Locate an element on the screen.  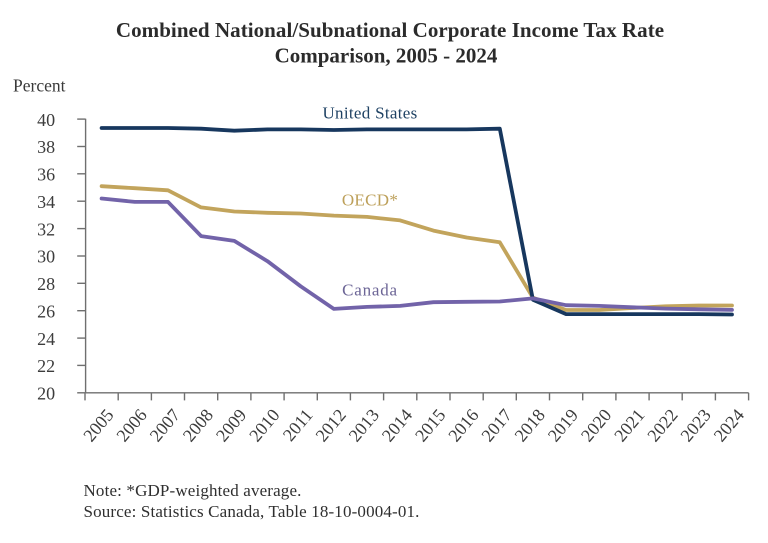
svg-text: 22 is located at coordinates (46, 366).